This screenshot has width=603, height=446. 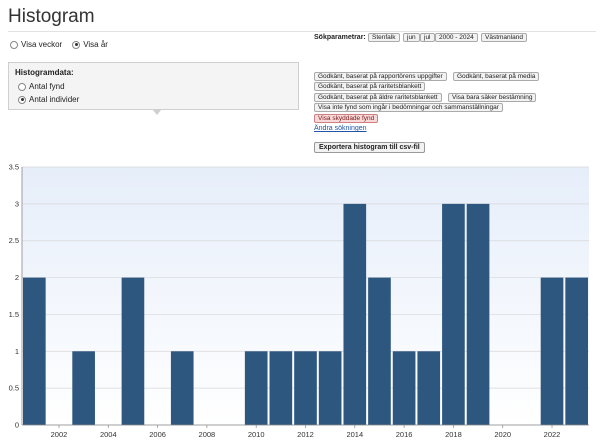 What do you see at coordinates (17, 425) in the screenshot?
I see `y-tick-label: 0` at bounding box center [17, 425].